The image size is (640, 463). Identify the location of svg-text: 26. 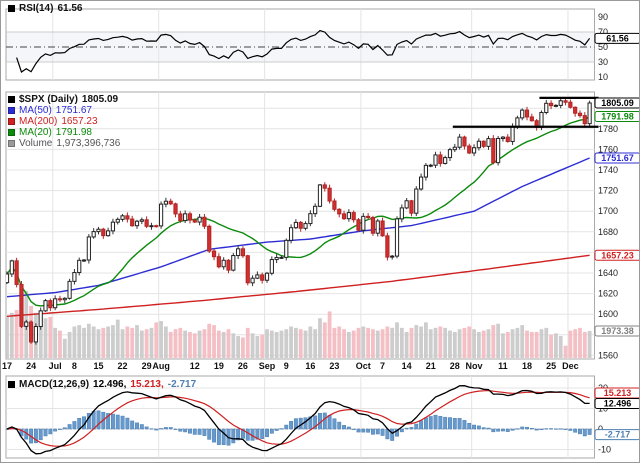
(243, 366).